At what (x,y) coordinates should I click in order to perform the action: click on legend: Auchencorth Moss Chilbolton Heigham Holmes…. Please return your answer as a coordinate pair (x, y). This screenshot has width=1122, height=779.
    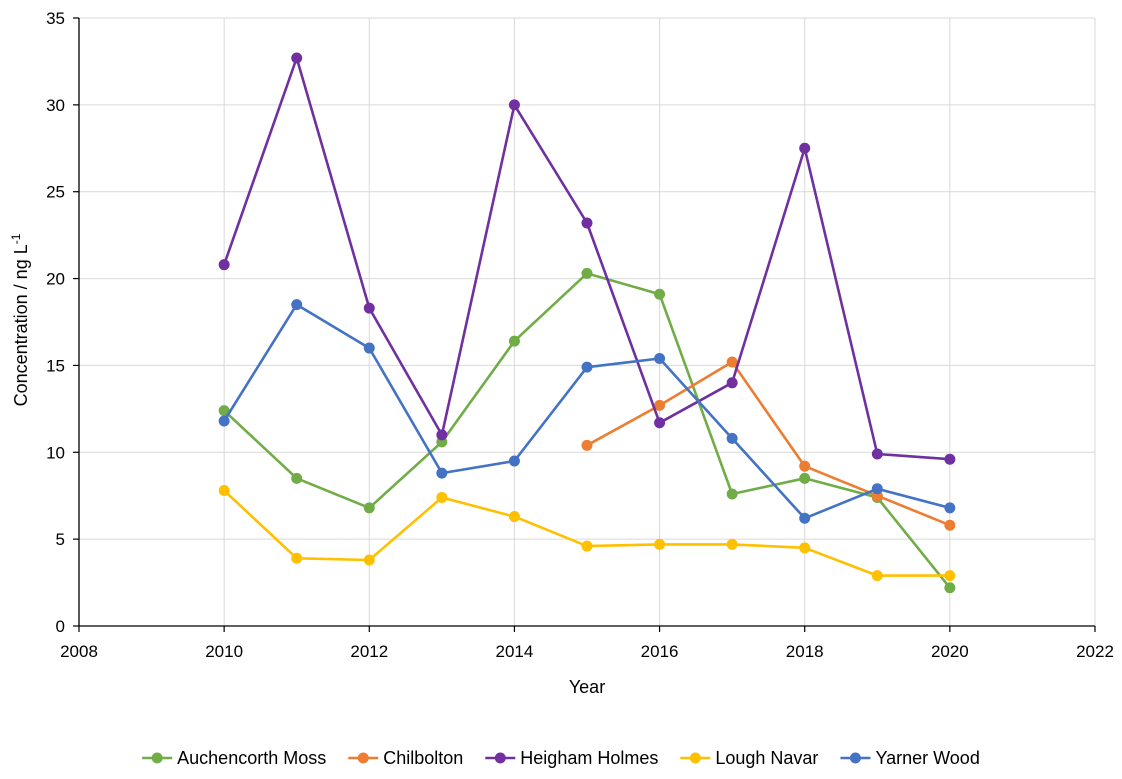
    Looking at the image, I should click on (561, 758).